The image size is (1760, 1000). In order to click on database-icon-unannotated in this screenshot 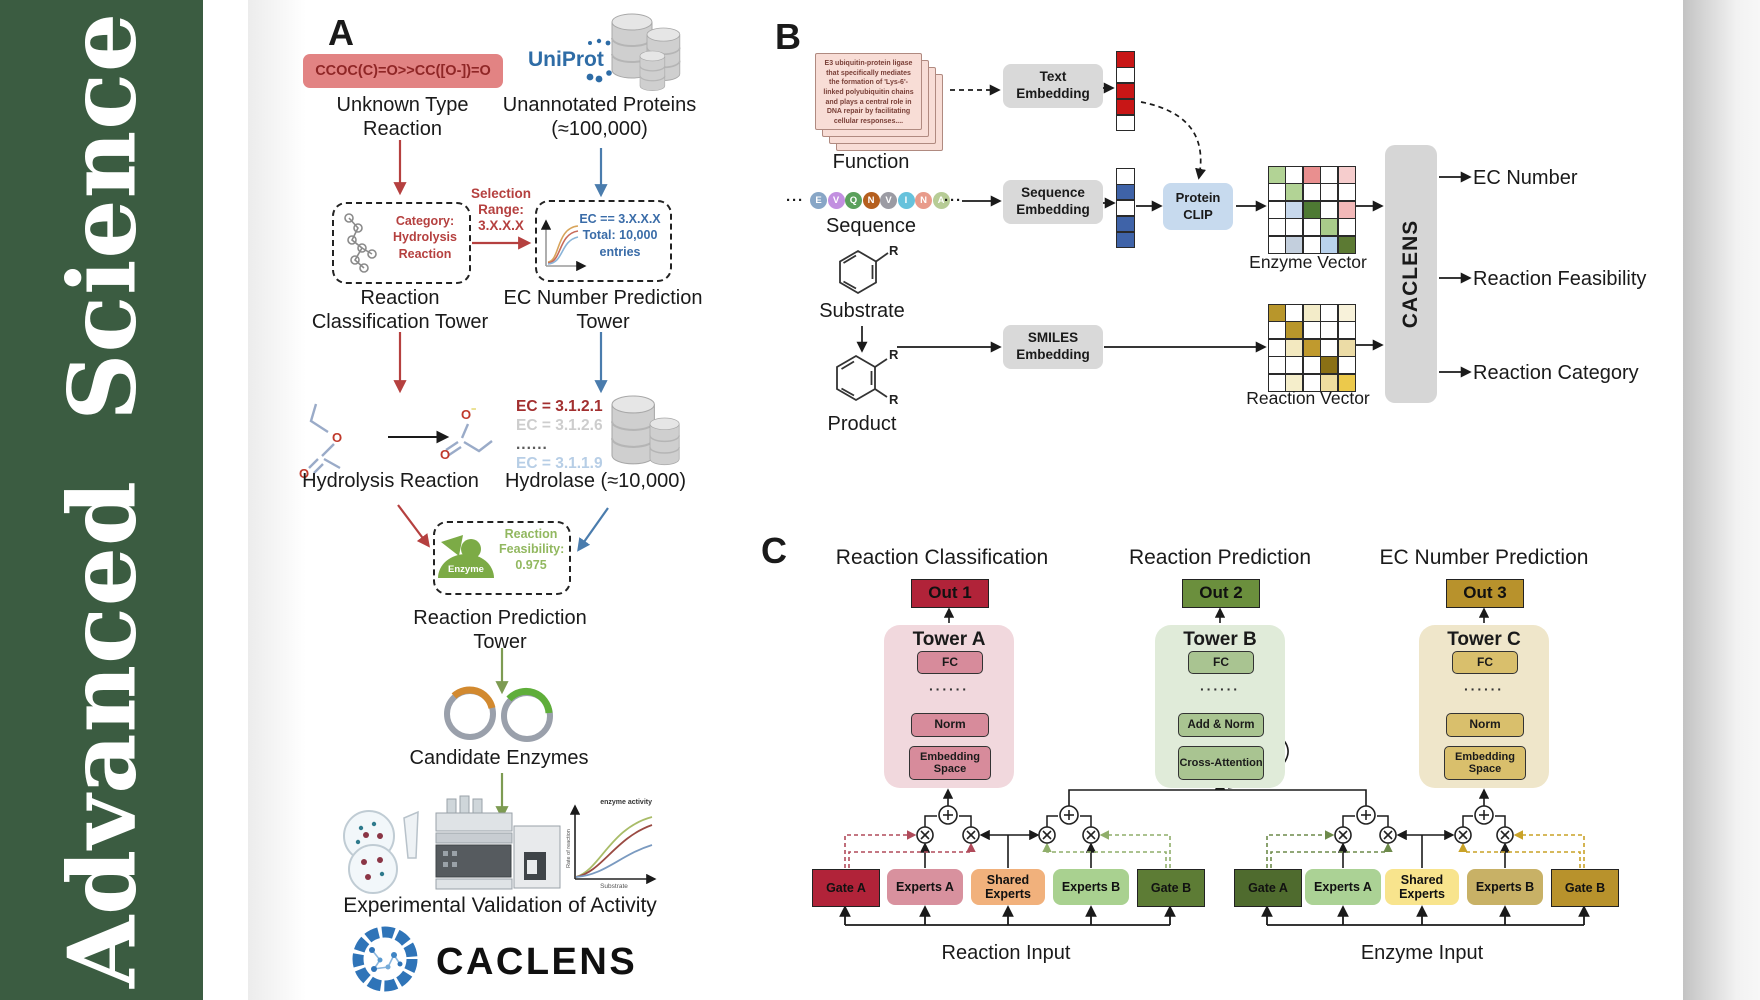, I will do `click(646, 52)`.